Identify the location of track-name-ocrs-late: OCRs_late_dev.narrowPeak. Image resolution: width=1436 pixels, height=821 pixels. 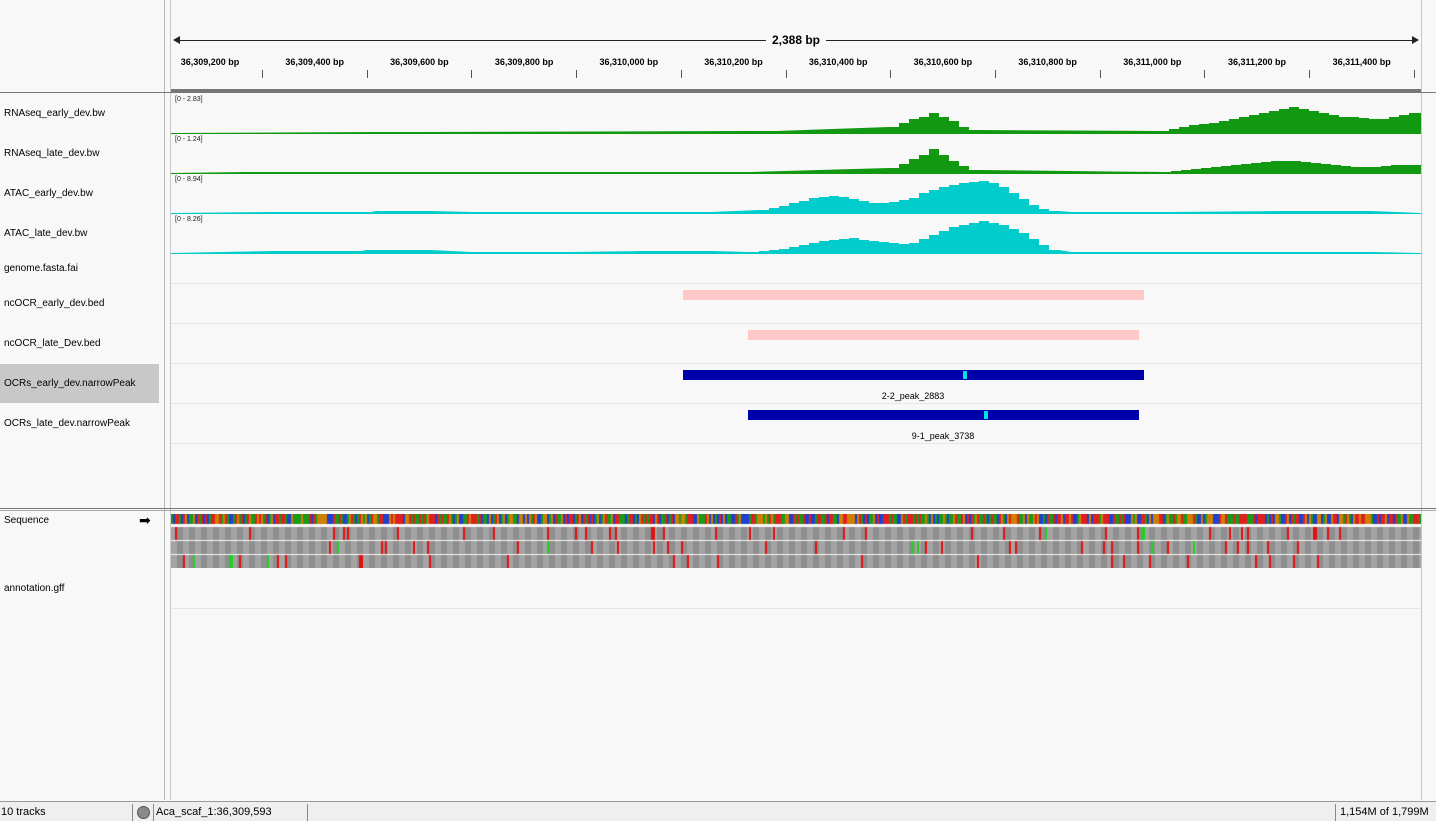
(67, 423).